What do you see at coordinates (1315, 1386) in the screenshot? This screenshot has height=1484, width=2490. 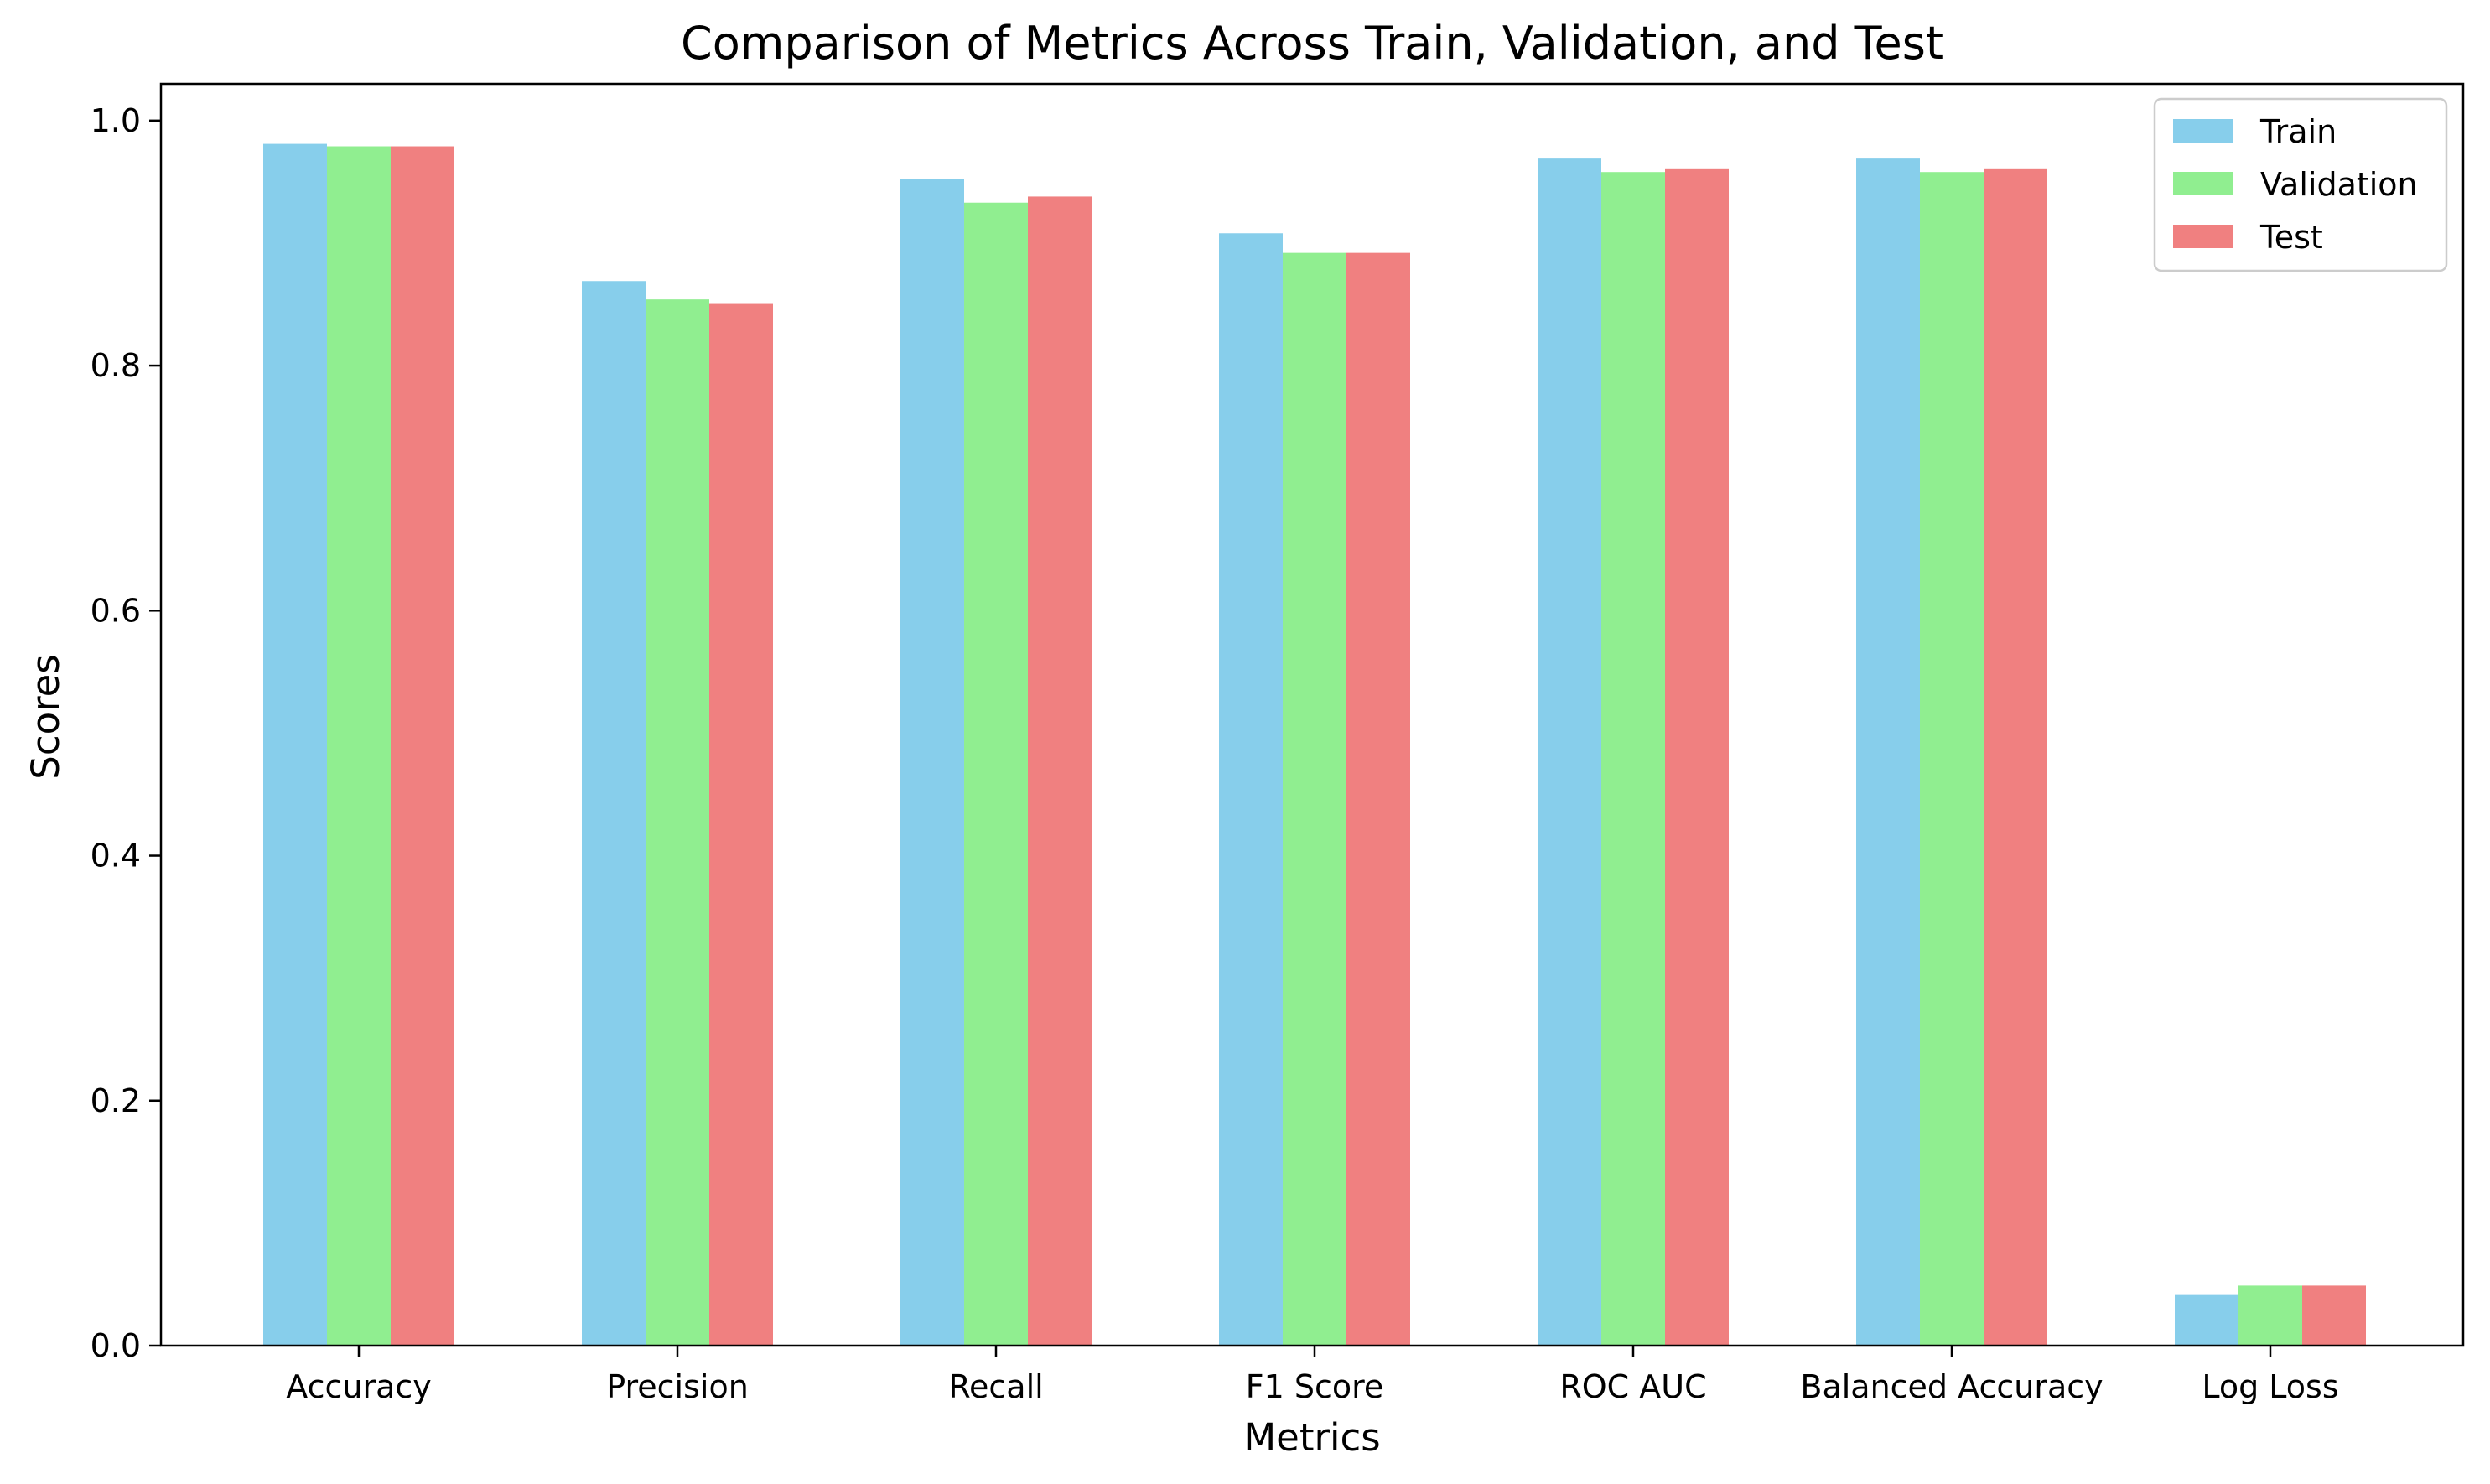 I see `x-tick-label: F1 Score` at bounding box center [1315, 1386].